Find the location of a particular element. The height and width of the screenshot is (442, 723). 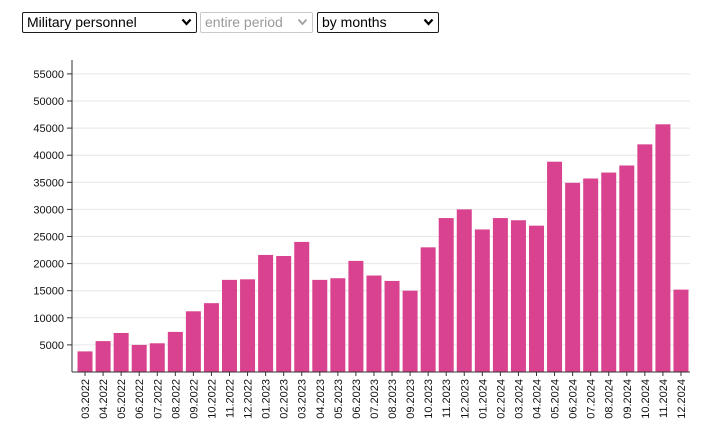

y-tick-label: 35000 is located at coordinates (48, 183).